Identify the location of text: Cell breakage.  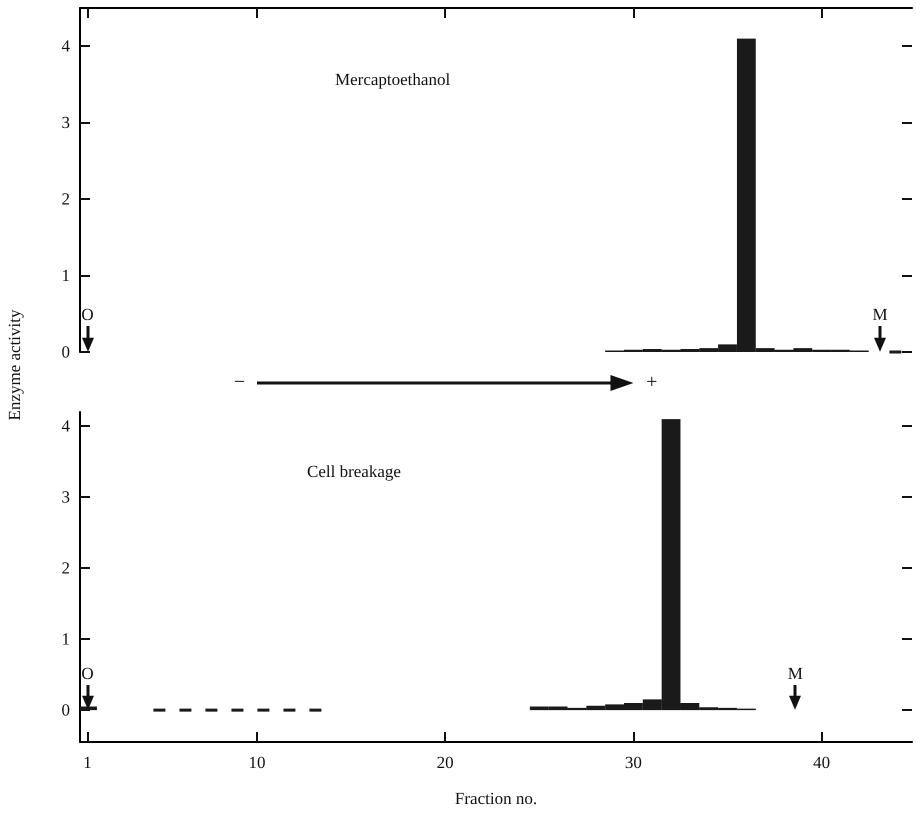
(354, 471).